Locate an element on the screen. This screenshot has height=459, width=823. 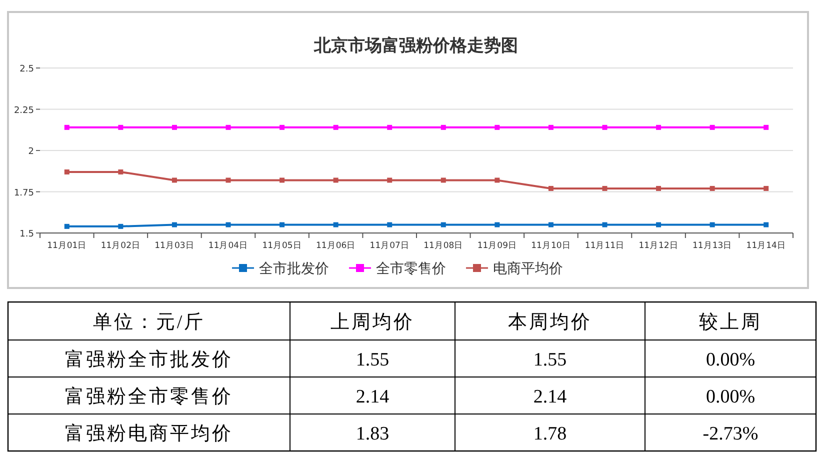
legend-label: 全市批发价 is located at coordinates (294, 269).